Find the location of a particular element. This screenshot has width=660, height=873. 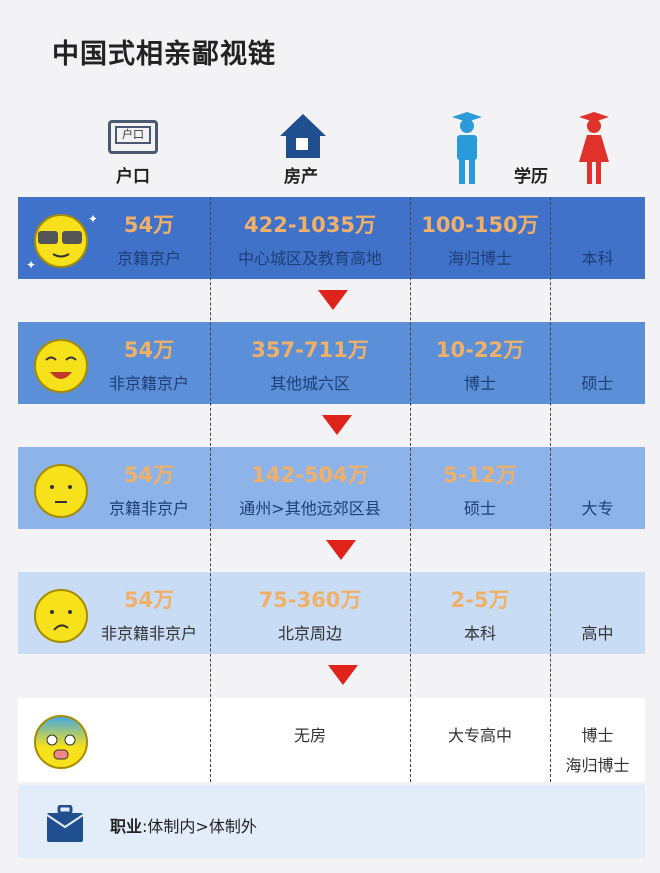

education-value: 2-5万 is located at coordinates (480, 600).